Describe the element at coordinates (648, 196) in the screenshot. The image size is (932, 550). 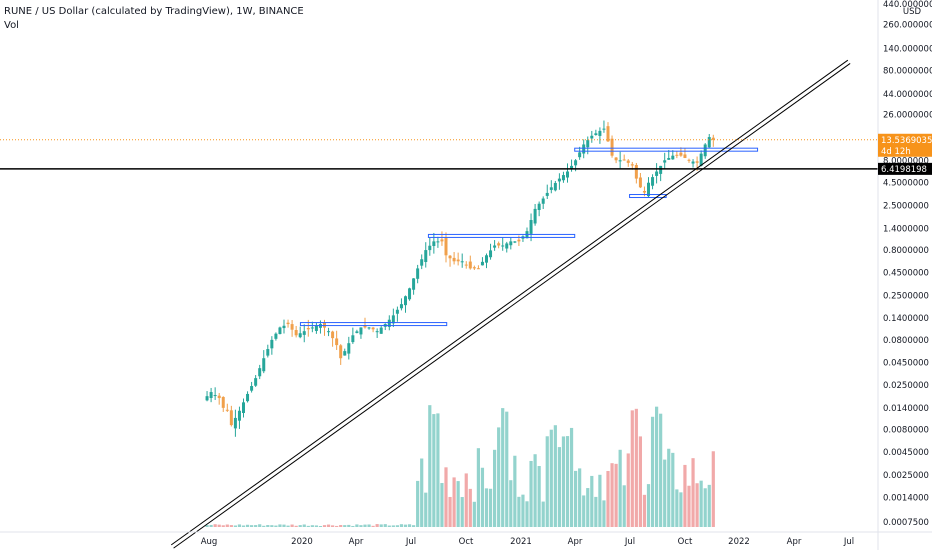
I see `zone-box` at that location.